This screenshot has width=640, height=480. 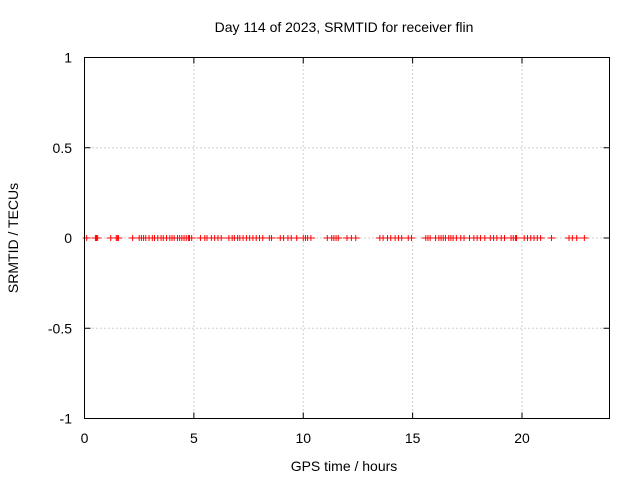 What do you see at coordinates (60, 328) in the screenshot?
I see `y-tick-label: -0.5` at bounding box center [60, 328].